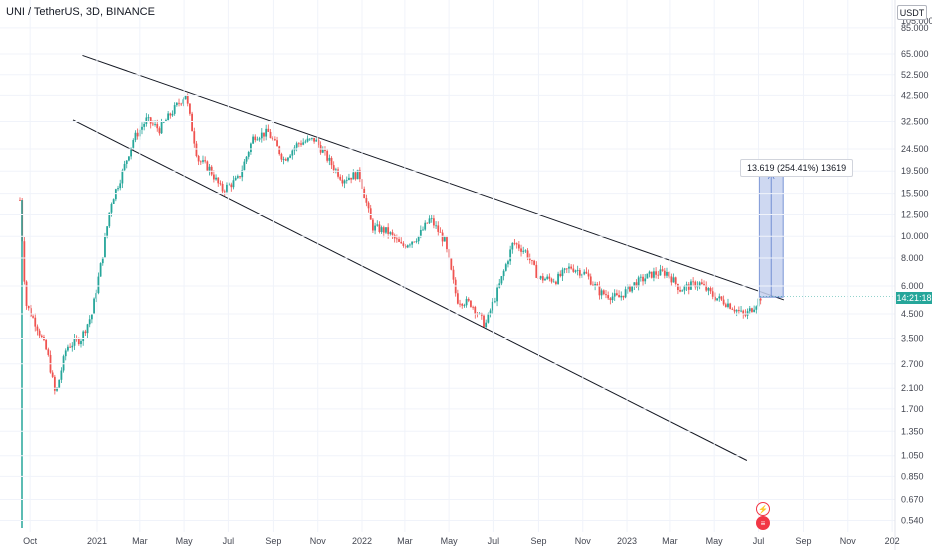 This screenshot has height=550, width=932. I want to click on y-tick-label: 0.850, so click(912, 476).